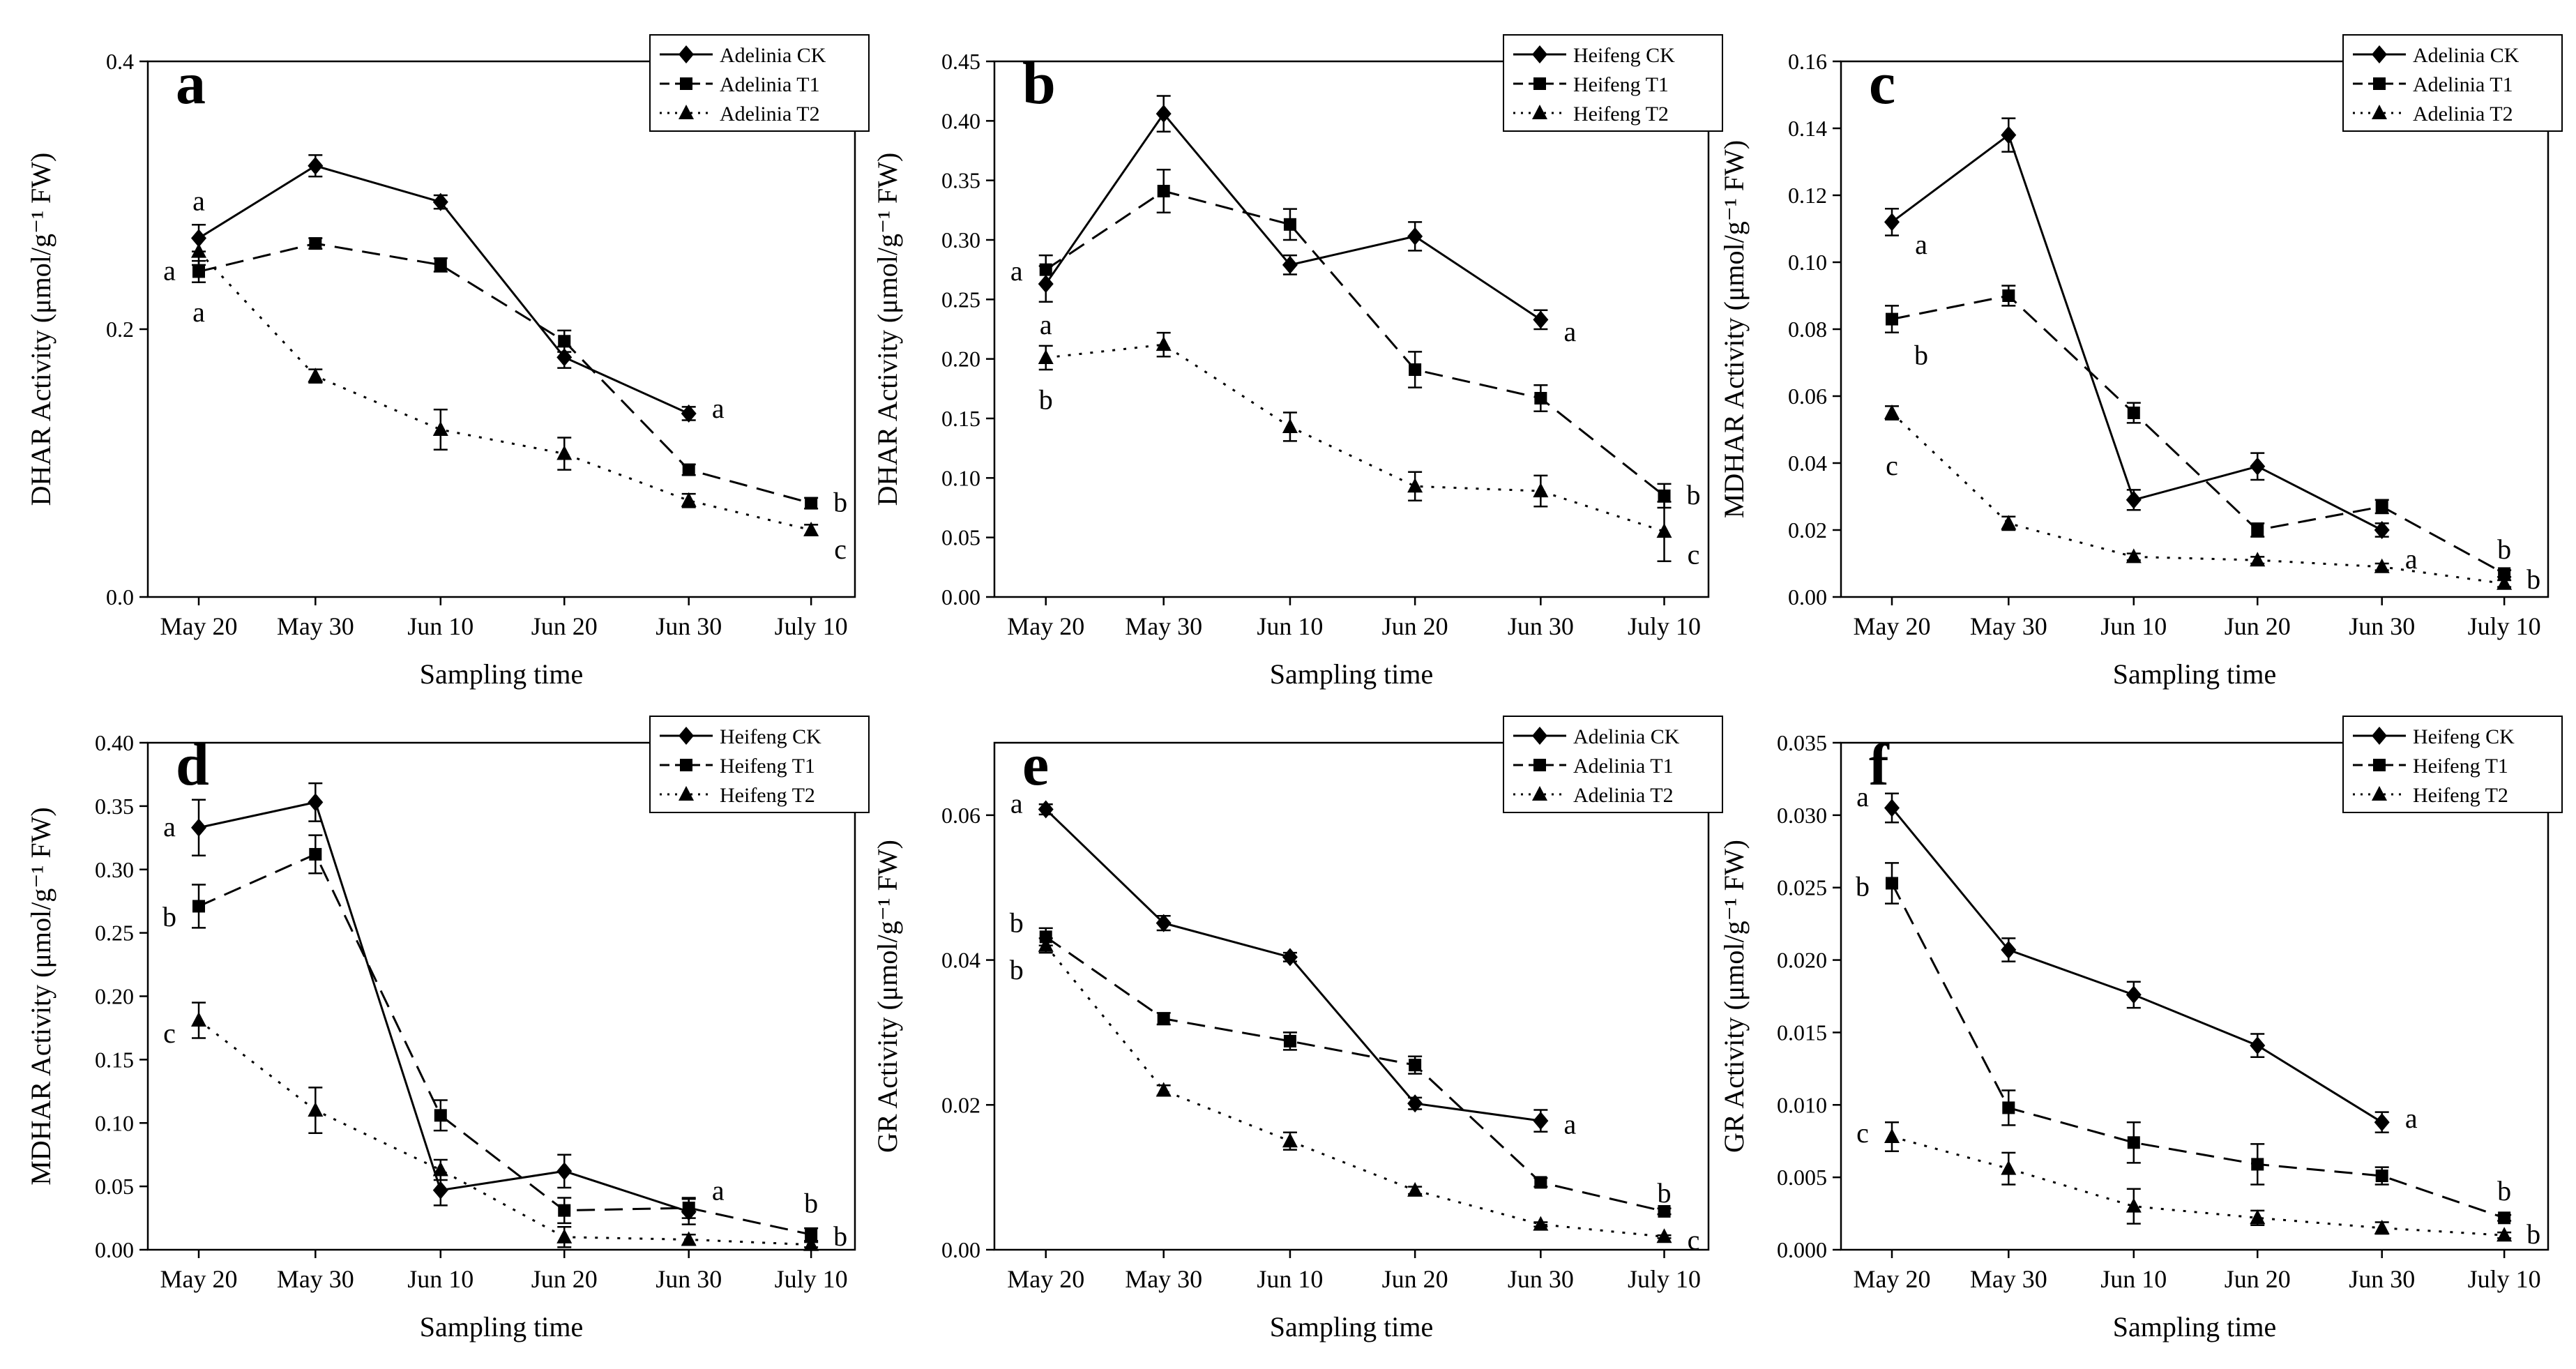 This screenshot has height=1369, width=2576. What do you see at coordinates (960, 180) in the screenshot?
I see `y-tick-label: 0.35` at bounding box center [960, 180].